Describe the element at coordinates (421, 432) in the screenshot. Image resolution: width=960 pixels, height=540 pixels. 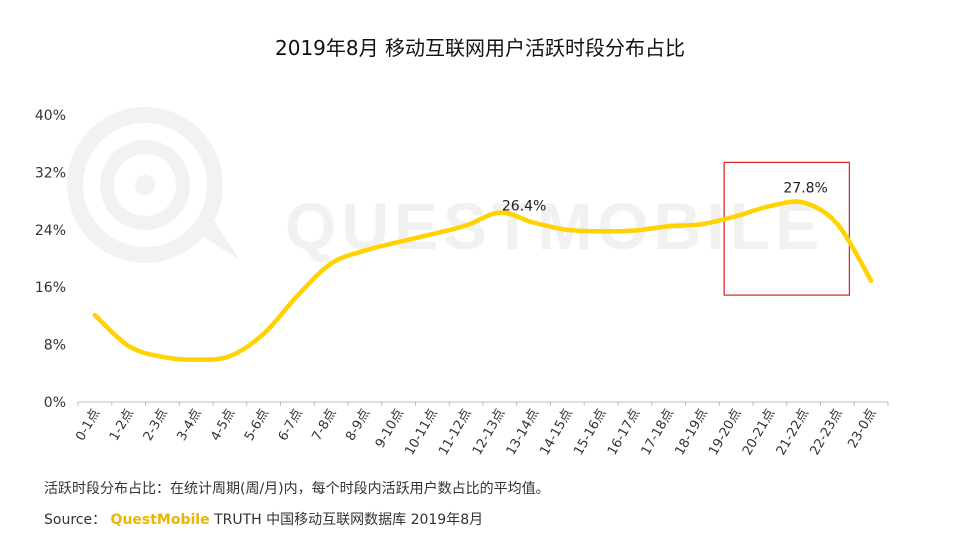
I see `x-tick-label: 10-11点` at that location.